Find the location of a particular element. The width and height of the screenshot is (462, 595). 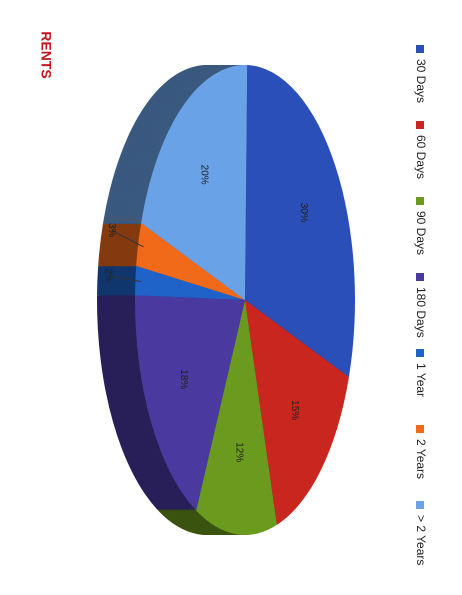

chart-title: RENTS is located at coordinates (46, 54).